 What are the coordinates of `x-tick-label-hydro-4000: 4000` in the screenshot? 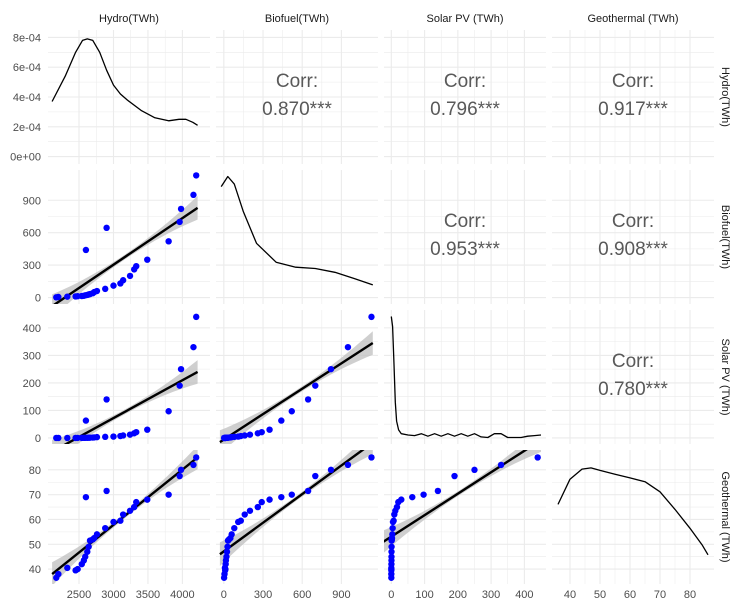 It's located at (182, 595).